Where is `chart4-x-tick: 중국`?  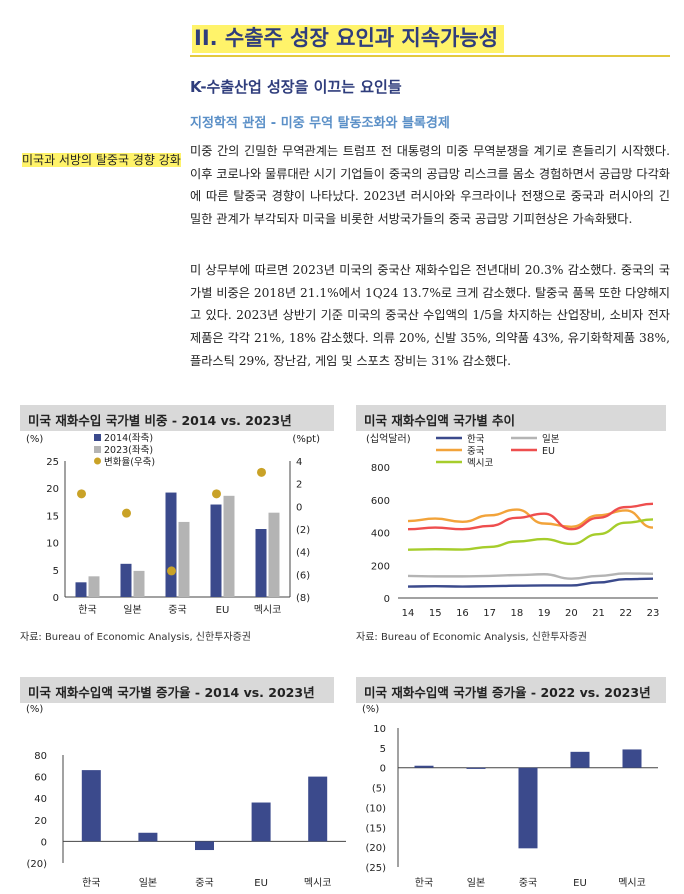 chart4-x-tick: 중국 is located at coordinates (528, 883).